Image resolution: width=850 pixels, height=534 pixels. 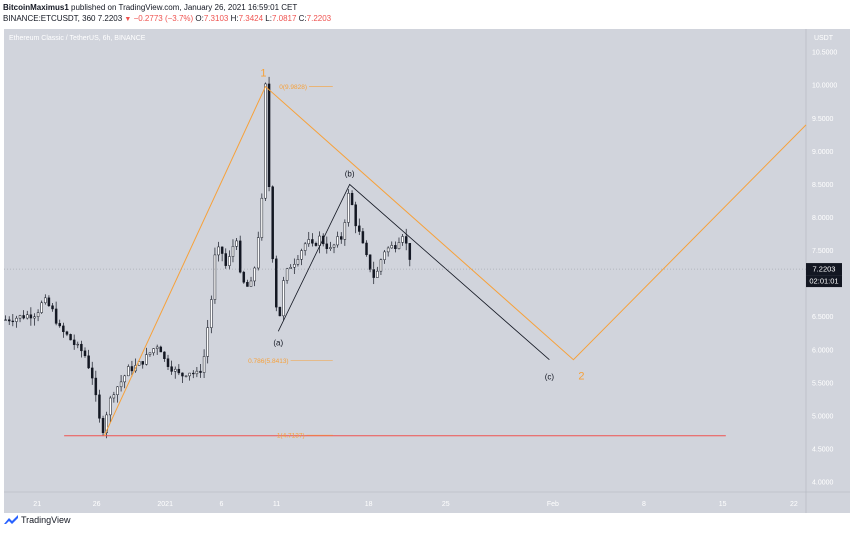 I want to click on down-arrow-icon: ▼, so click(x=128, y=19).